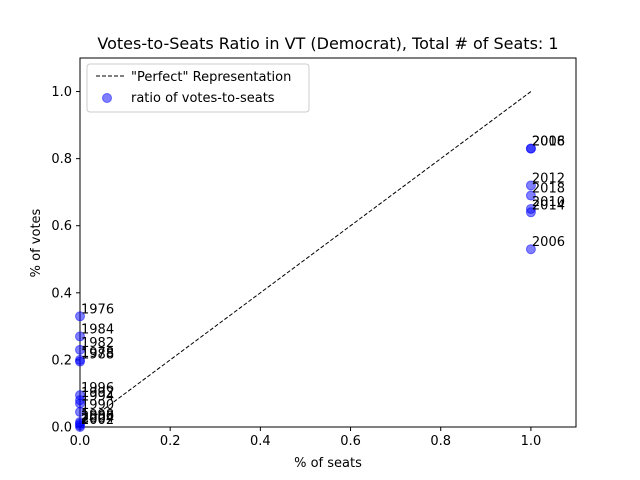 The height and width of the screenshot is (480, 640). I want to click on point-year-label: 1988, so click(97, 355).